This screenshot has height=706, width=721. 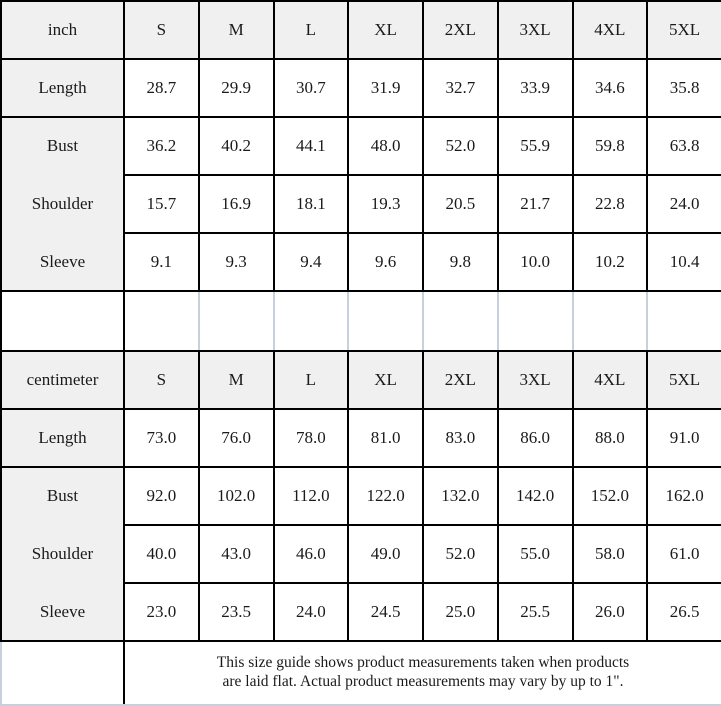 What do you see at coordinates (161, 380) in the screenshot?
I see `cm-size-header-s: S` at bounding box center [161, 380].